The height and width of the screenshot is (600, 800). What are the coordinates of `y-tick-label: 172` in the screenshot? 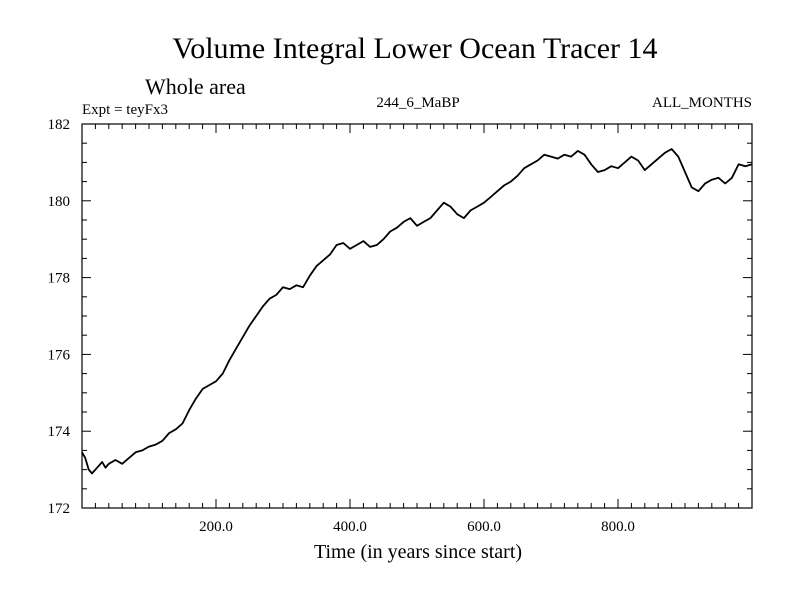 It's located at (59, 509).